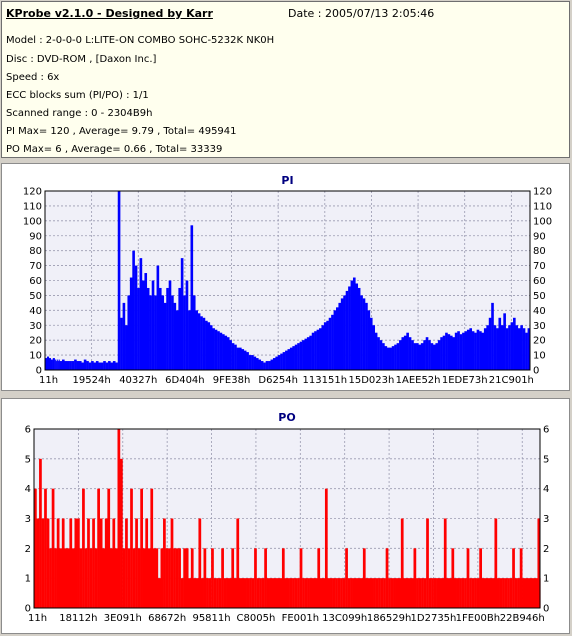 The height and width of the screenshot is (636, 572). Describe the element at coordinates (32, 206) in the screenshot. I see `y-tick-label-left: 110` at that location.